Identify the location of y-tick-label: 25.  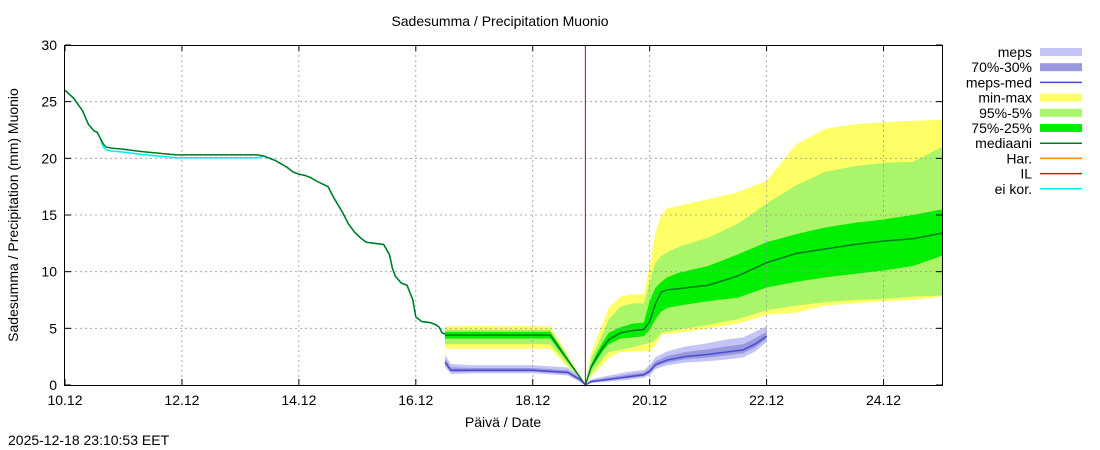
(49, 102).